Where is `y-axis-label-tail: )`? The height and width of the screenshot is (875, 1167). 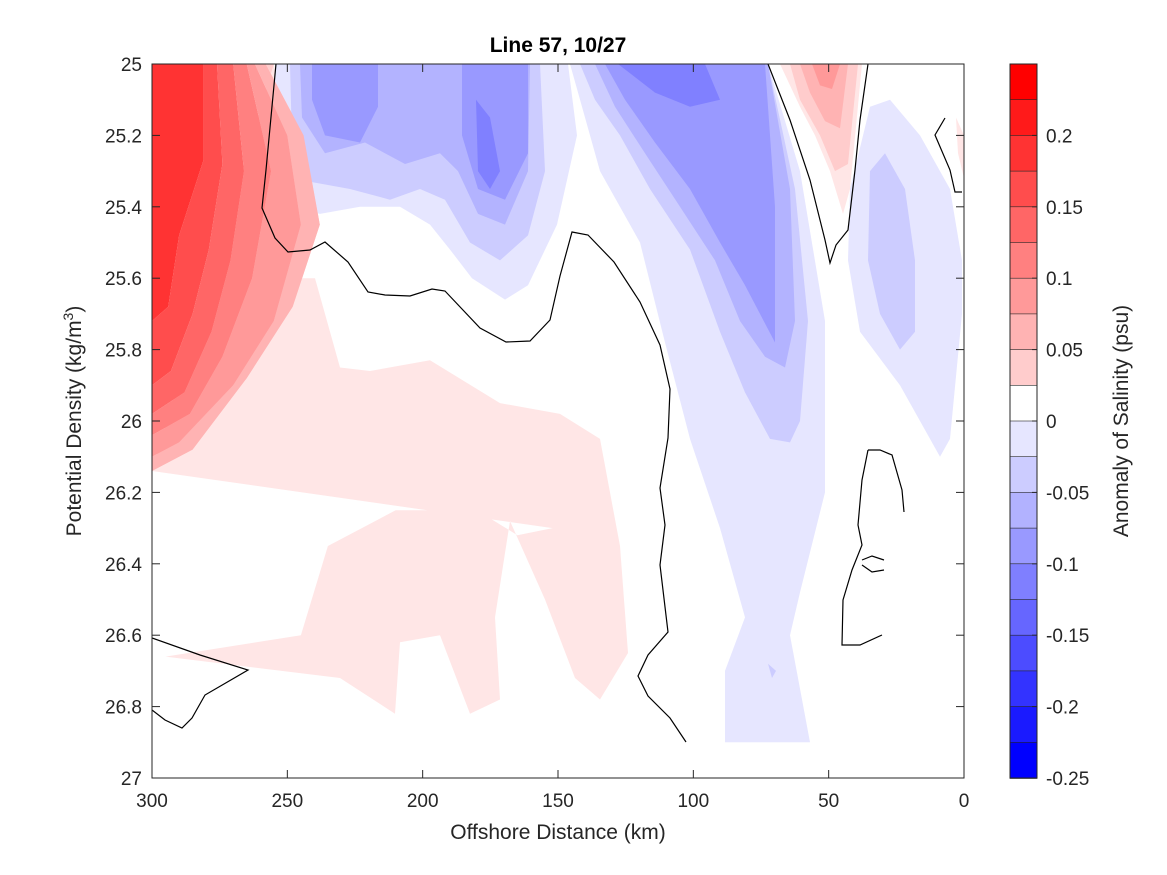 y-axis-label-tail: ) is located at coordinates (74, 309).